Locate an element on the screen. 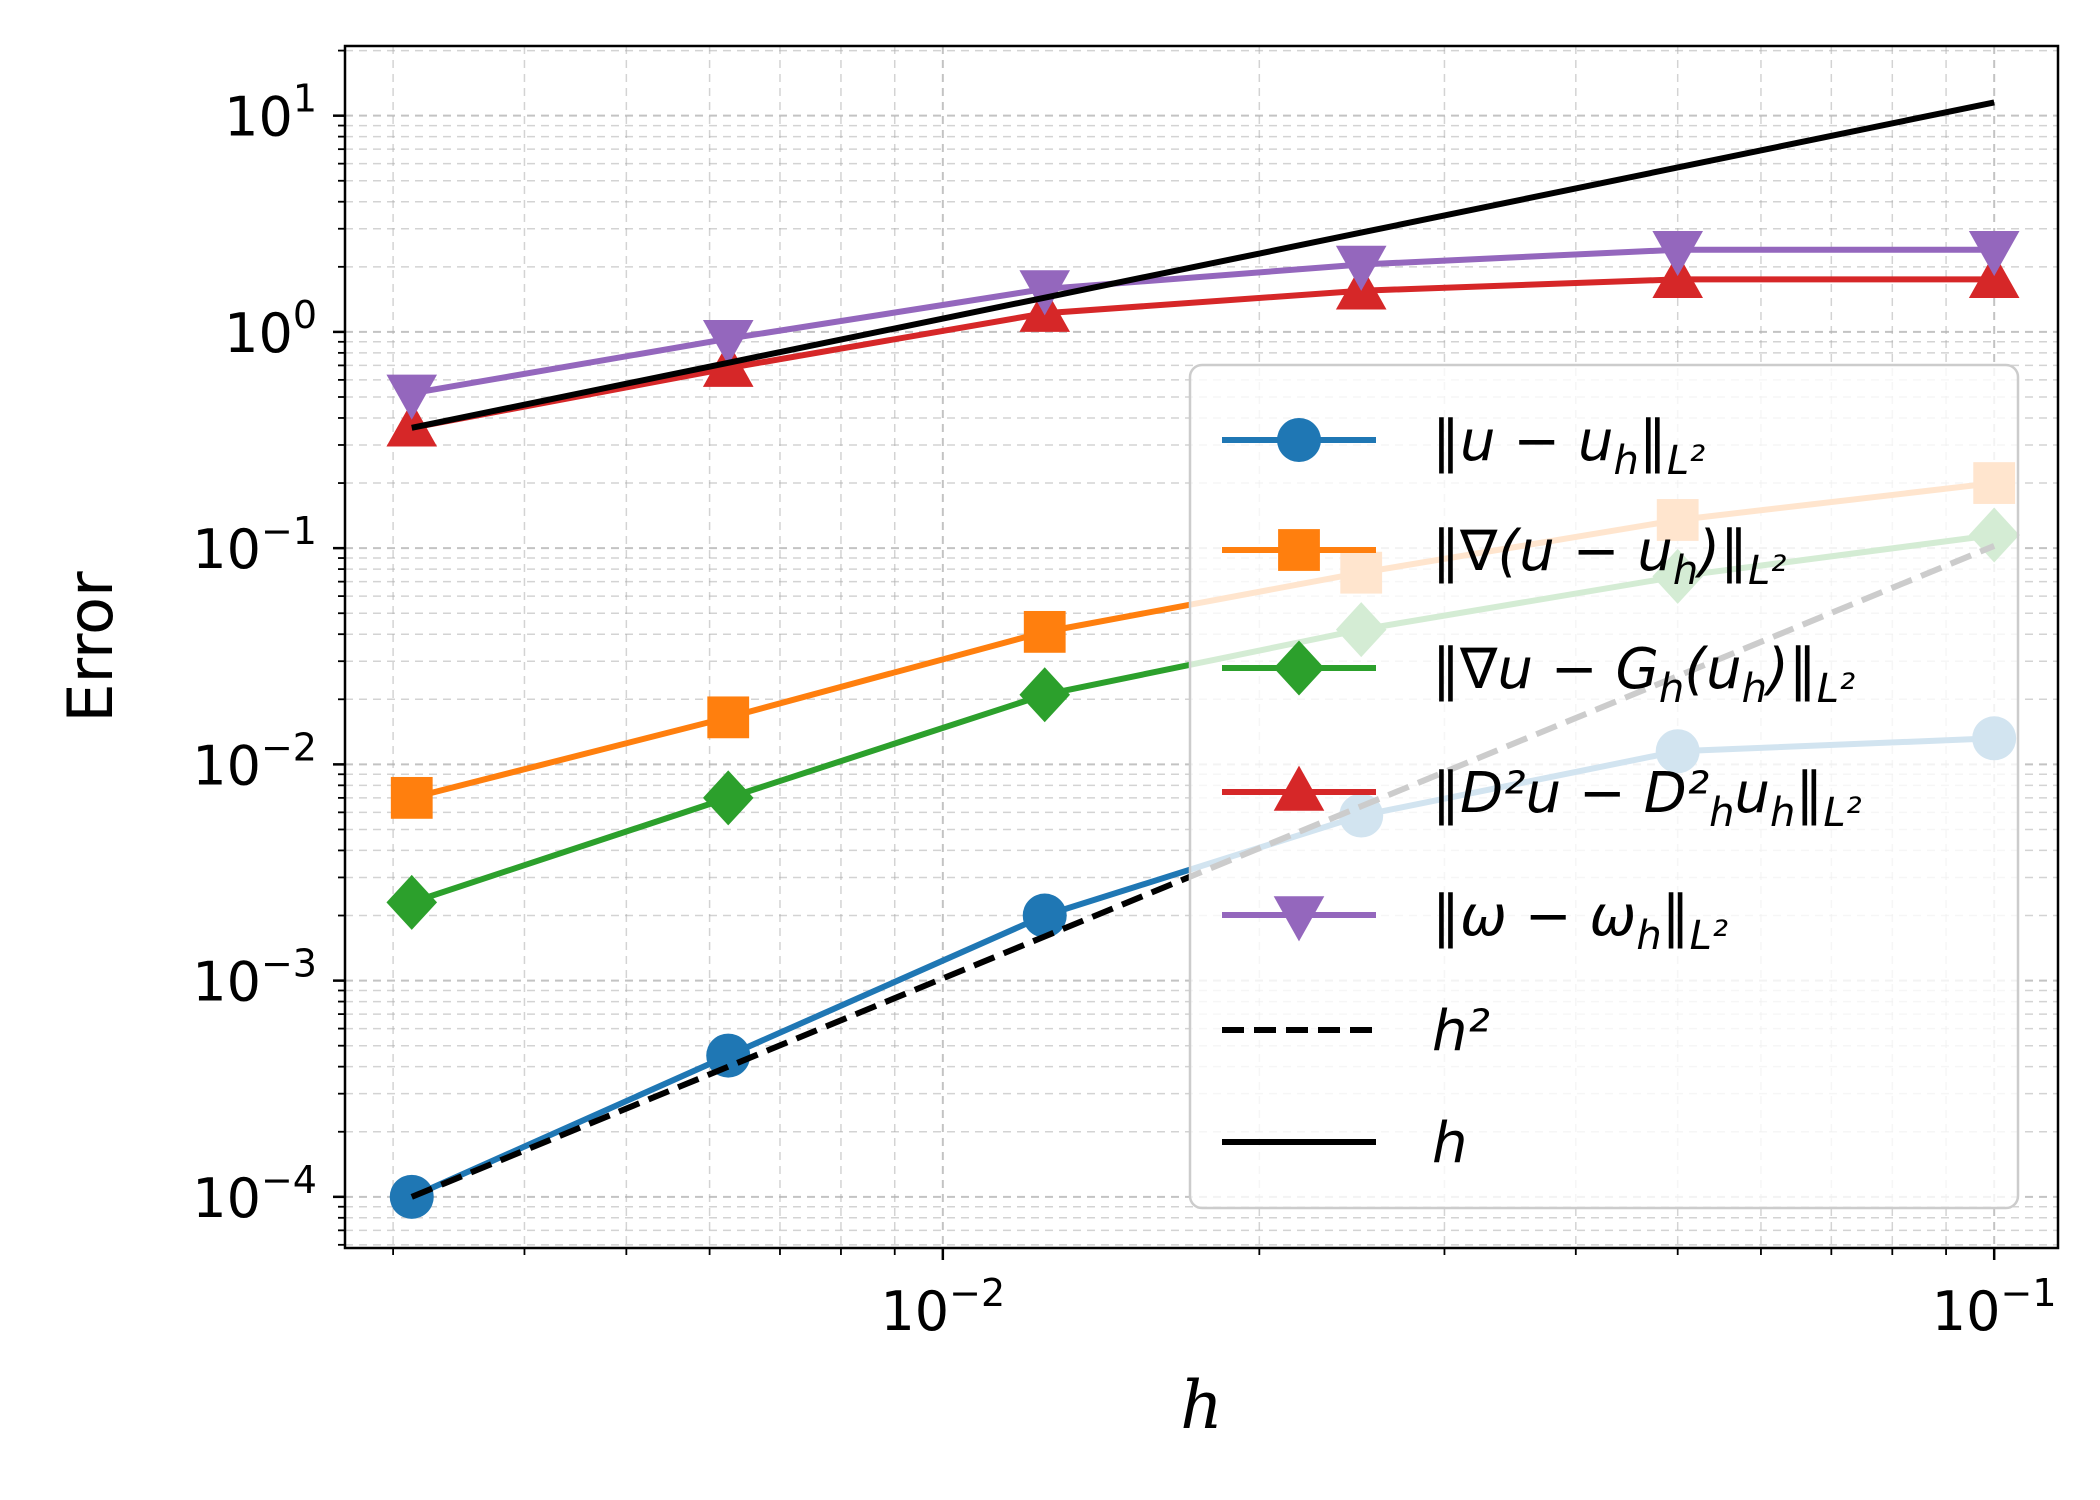 The height and width of the screenshot is (1500, 2100). legend-item: h is located at coordinates (1345, 1143).